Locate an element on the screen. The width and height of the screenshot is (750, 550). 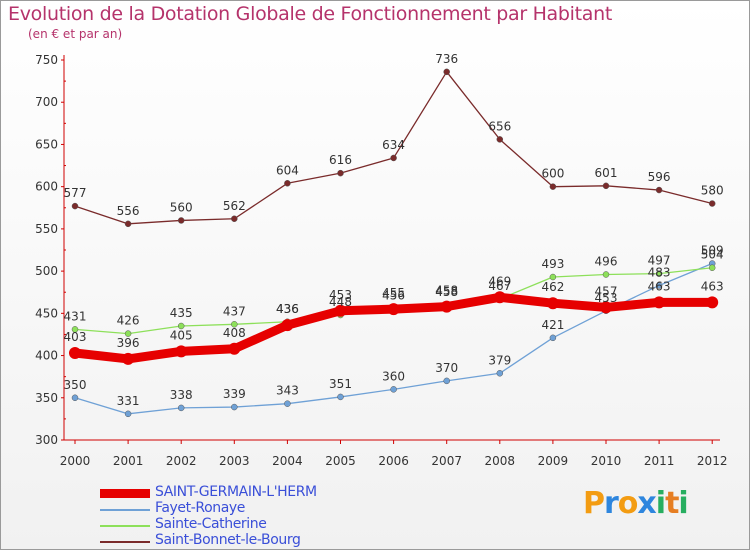
y-tick-label: 600 is located at coordinates (46, 187).